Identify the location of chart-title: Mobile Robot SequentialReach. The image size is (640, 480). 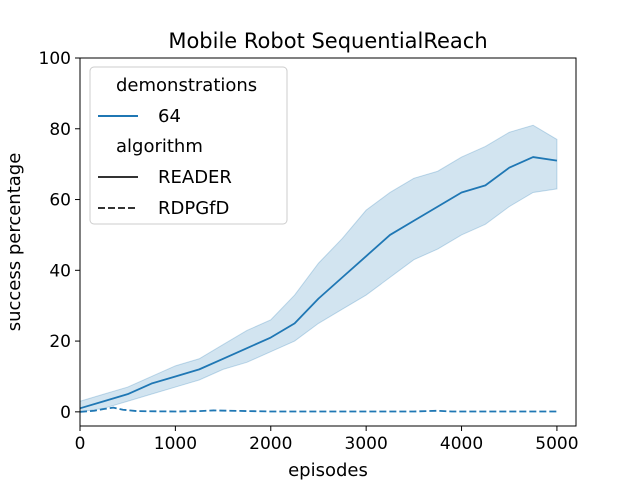
(327, 41).